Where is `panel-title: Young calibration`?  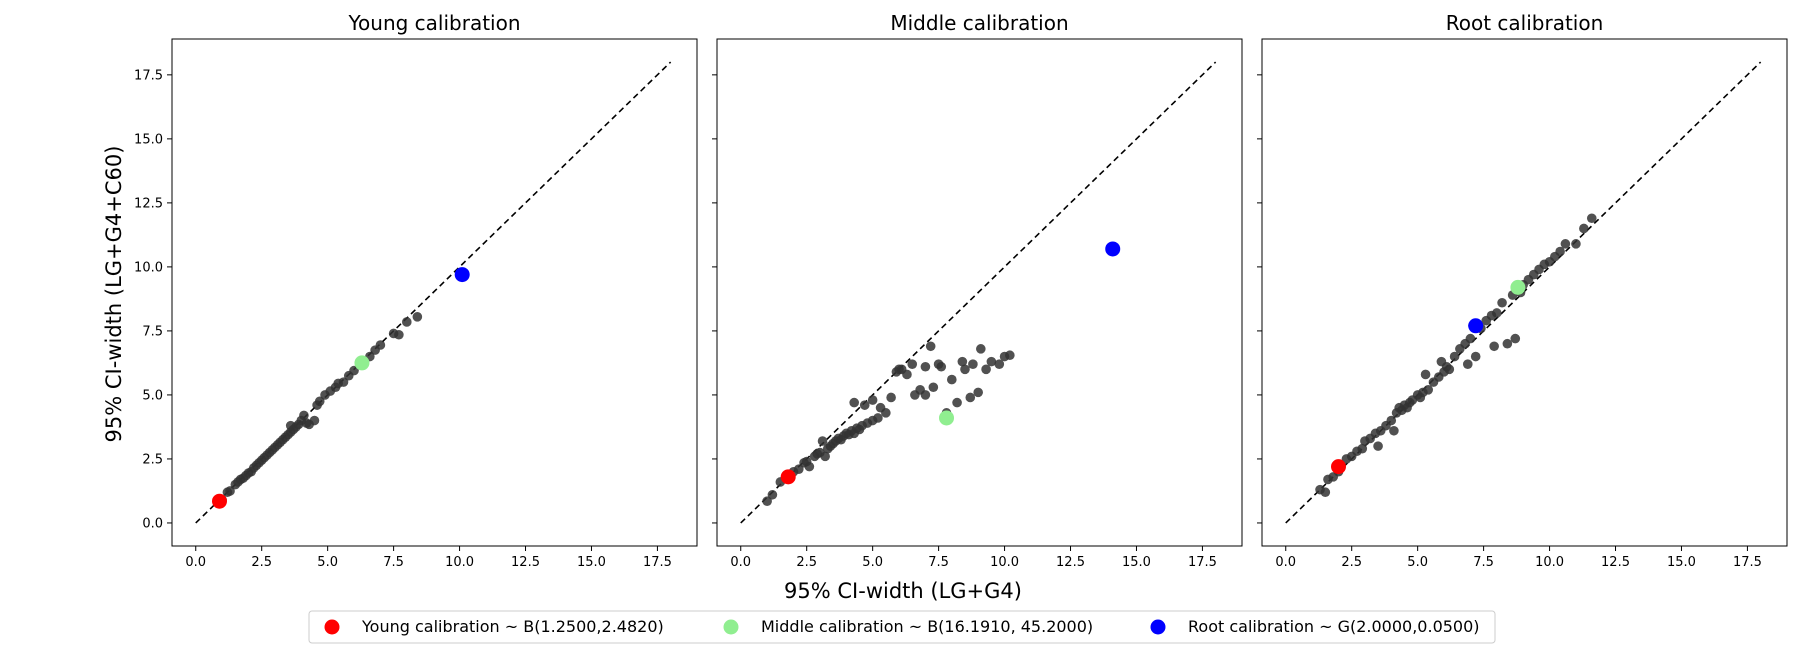
panel-title: Young calibration is located at coordinates (433, 23).